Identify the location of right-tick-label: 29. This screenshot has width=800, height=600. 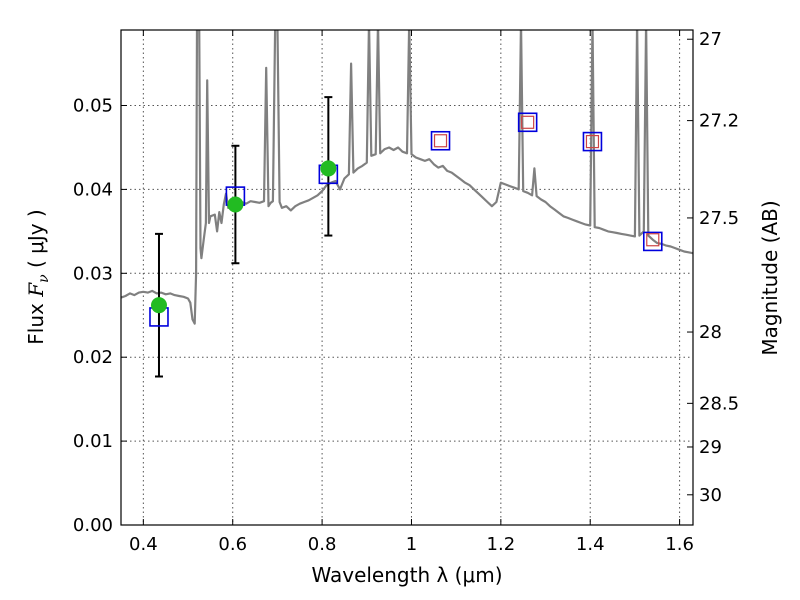
(710, 447).